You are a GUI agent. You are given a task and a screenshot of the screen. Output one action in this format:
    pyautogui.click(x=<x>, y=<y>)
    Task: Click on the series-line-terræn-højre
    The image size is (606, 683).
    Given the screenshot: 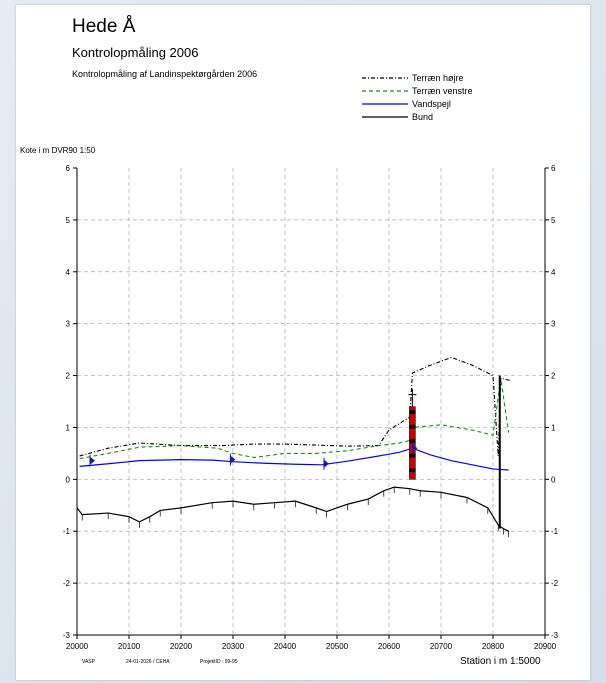 What is the action you would take?
    pyautogui.click(x=295, y=406)
    